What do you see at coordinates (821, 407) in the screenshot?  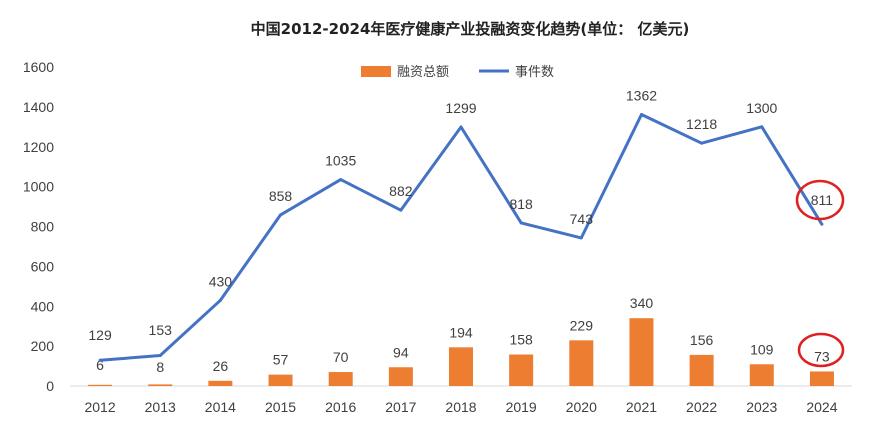 I see `x-tick-label: 2024` at bounding box center [821, 407].